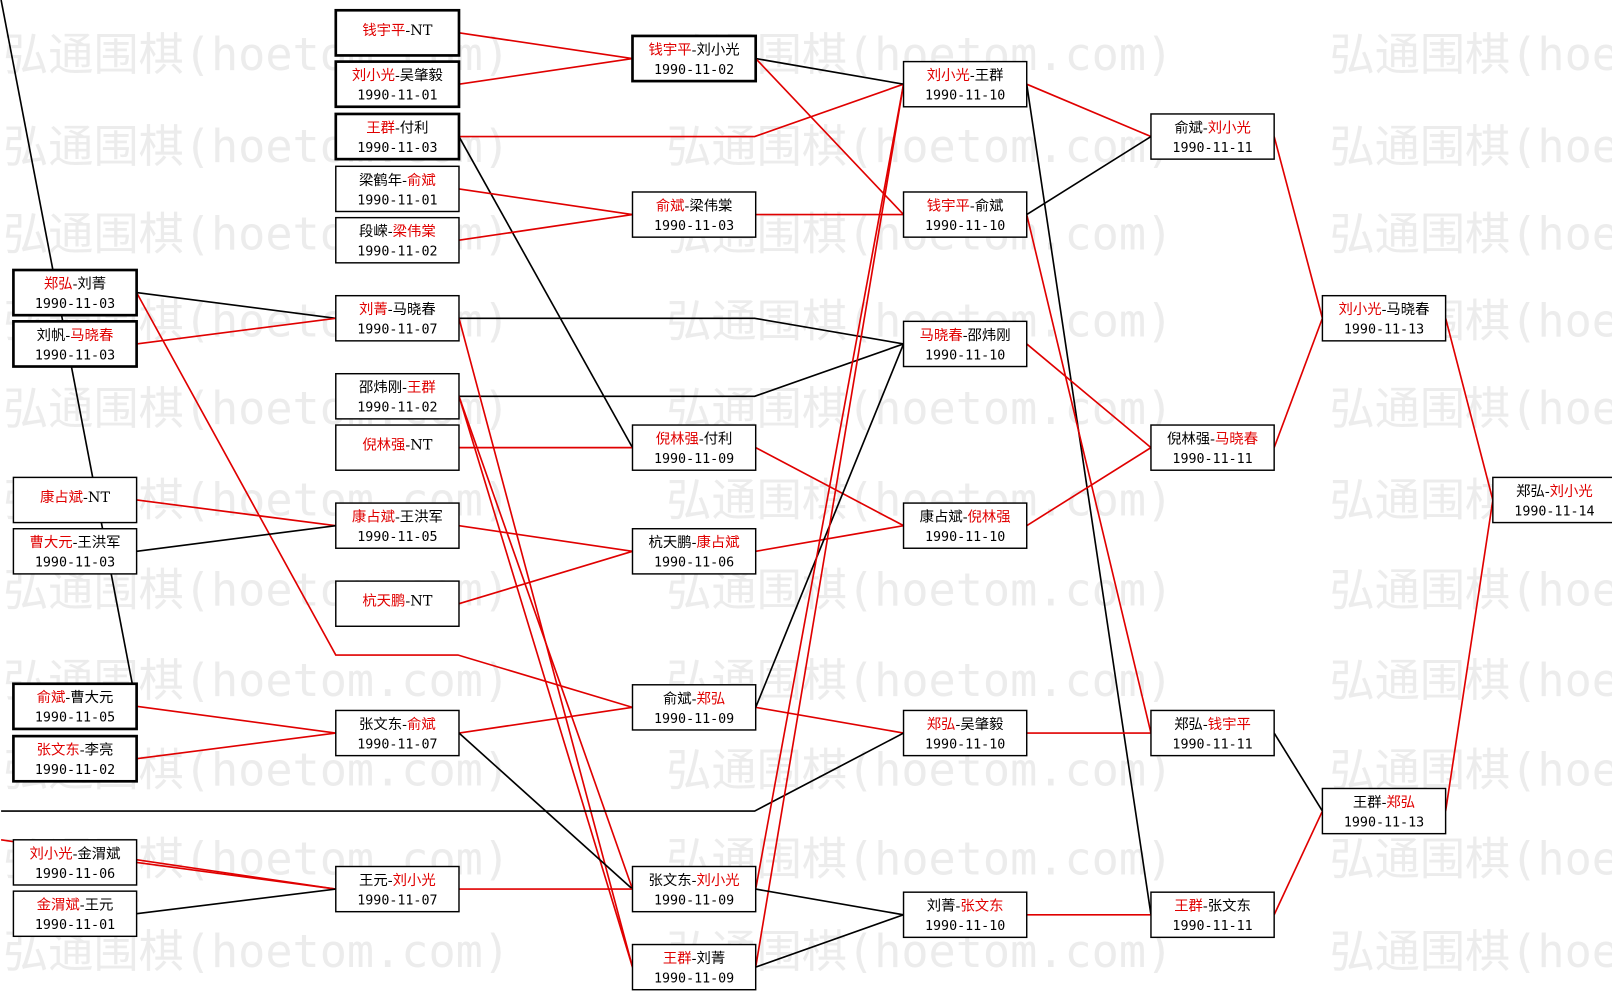  What do you see at coordinates (397, 231) in the screenshot?
I see `match-players: 段嵘-梁伟棠` at bounding box center [397, 231].